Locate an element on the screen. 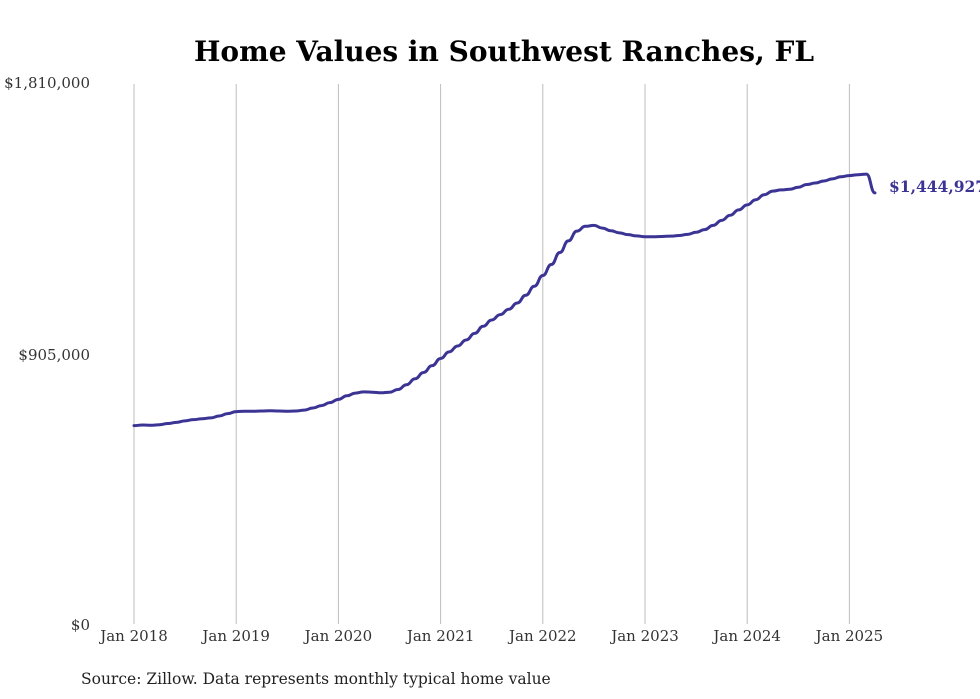 The height and width of the screenshot is (699, 980). x-tick-label: Jan 2019 is located at coordinates (235, 636).